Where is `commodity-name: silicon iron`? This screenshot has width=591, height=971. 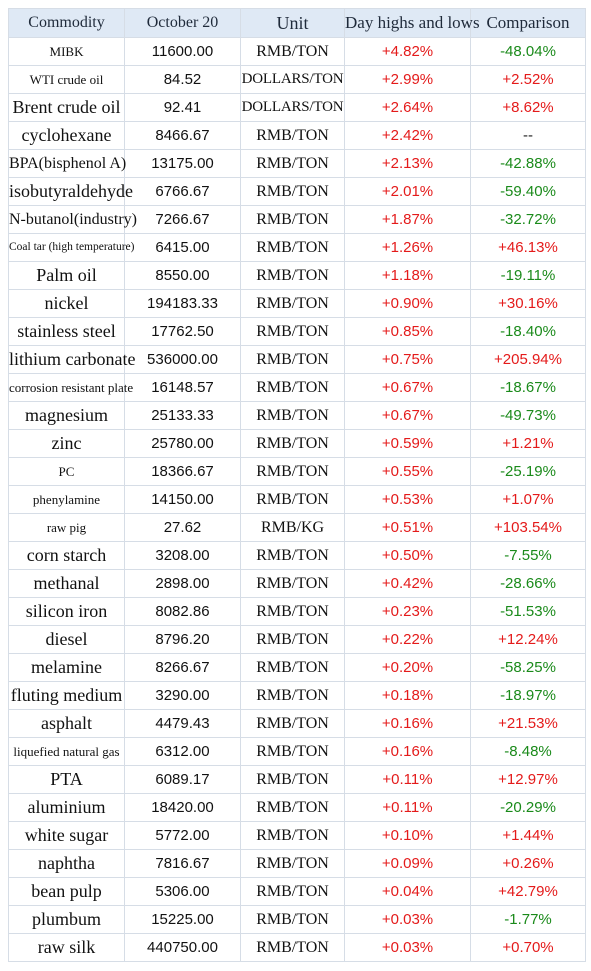 commodity-name: silicon iron is located at coordinates (66, 611).